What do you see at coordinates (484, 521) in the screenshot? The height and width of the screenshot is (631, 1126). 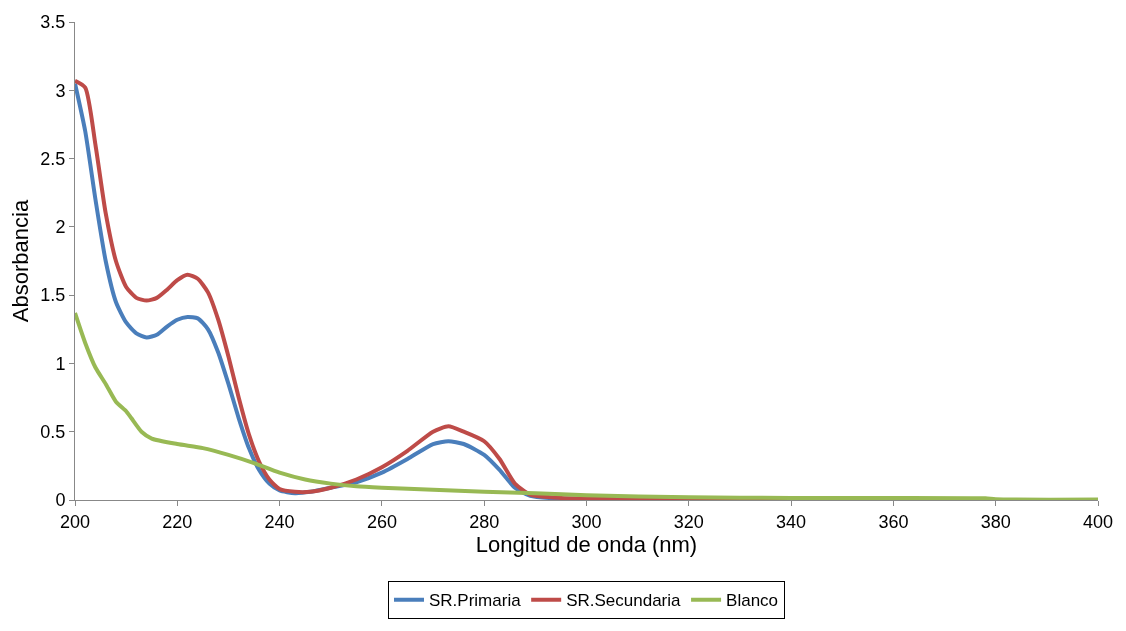 I see `x-tick-label: 280` at bounding box center [484, 521].